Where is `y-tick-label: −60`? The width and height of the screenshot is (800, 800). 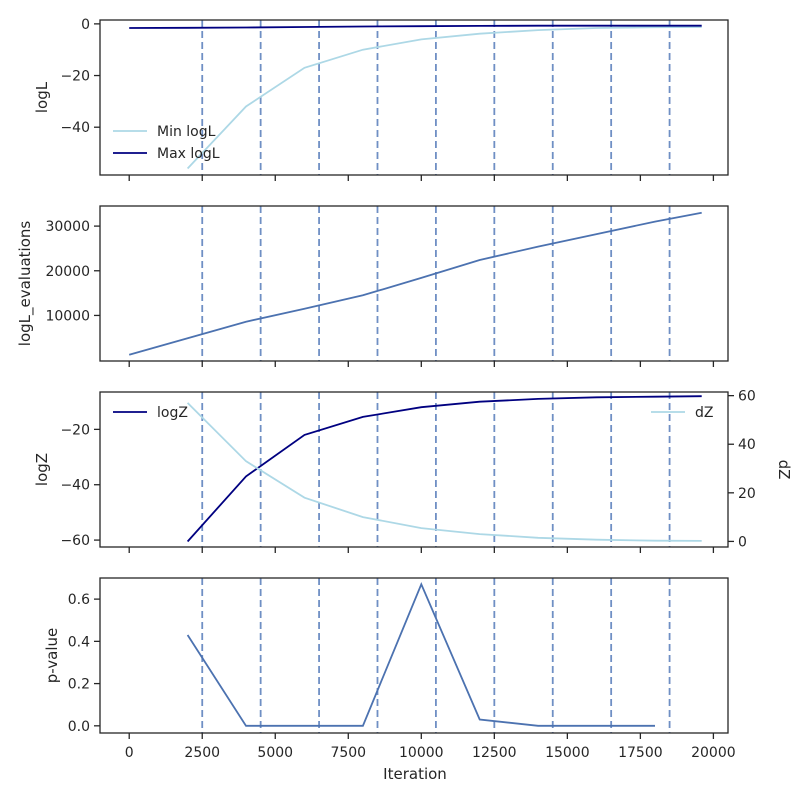 y-tick-label: −60 is located at coordinates (75, 541).